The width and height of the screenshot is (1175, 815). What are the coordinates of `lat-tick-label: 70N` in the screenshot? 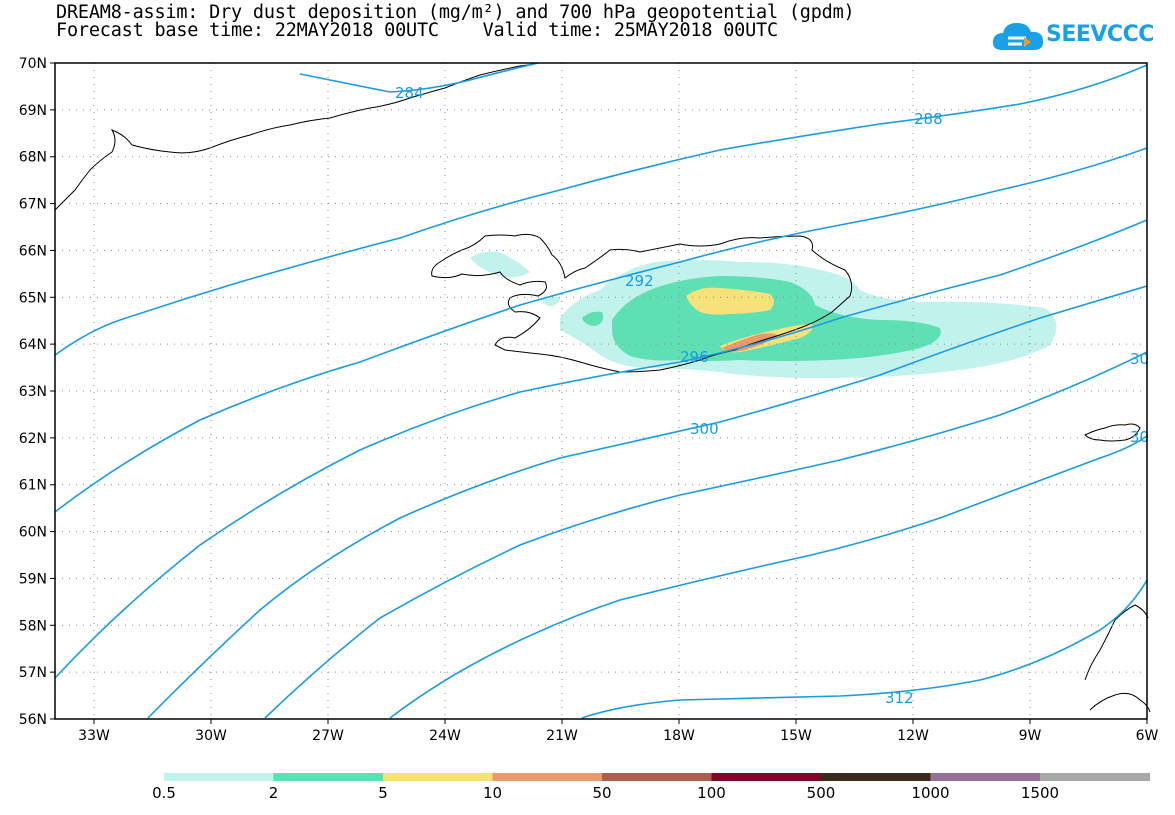 It's located at (33, 64).